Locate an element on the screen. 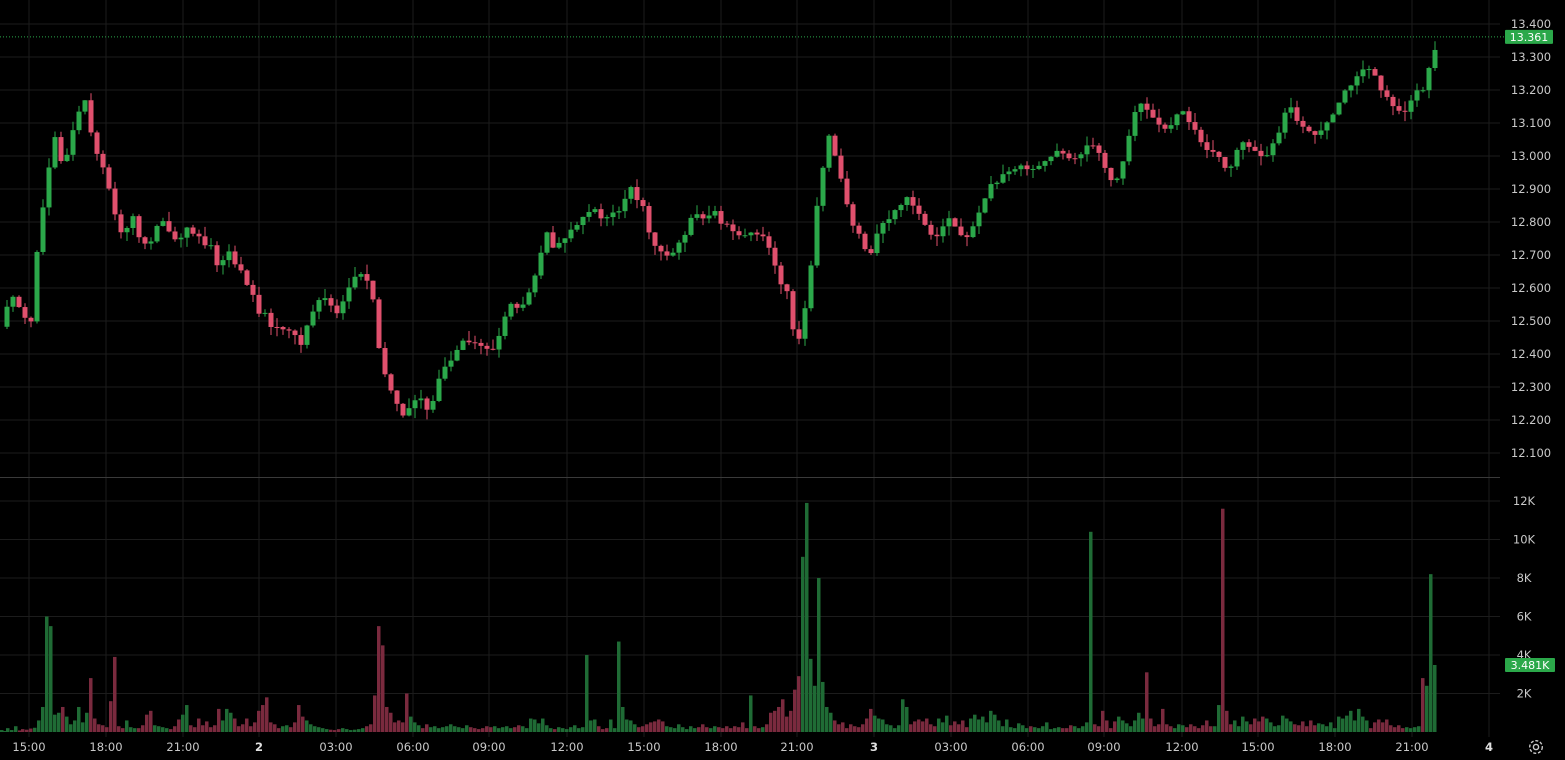 The height and width of the screenshot is (760, 1565). volume-tick: 10K is located at coordinates (1524, 540).